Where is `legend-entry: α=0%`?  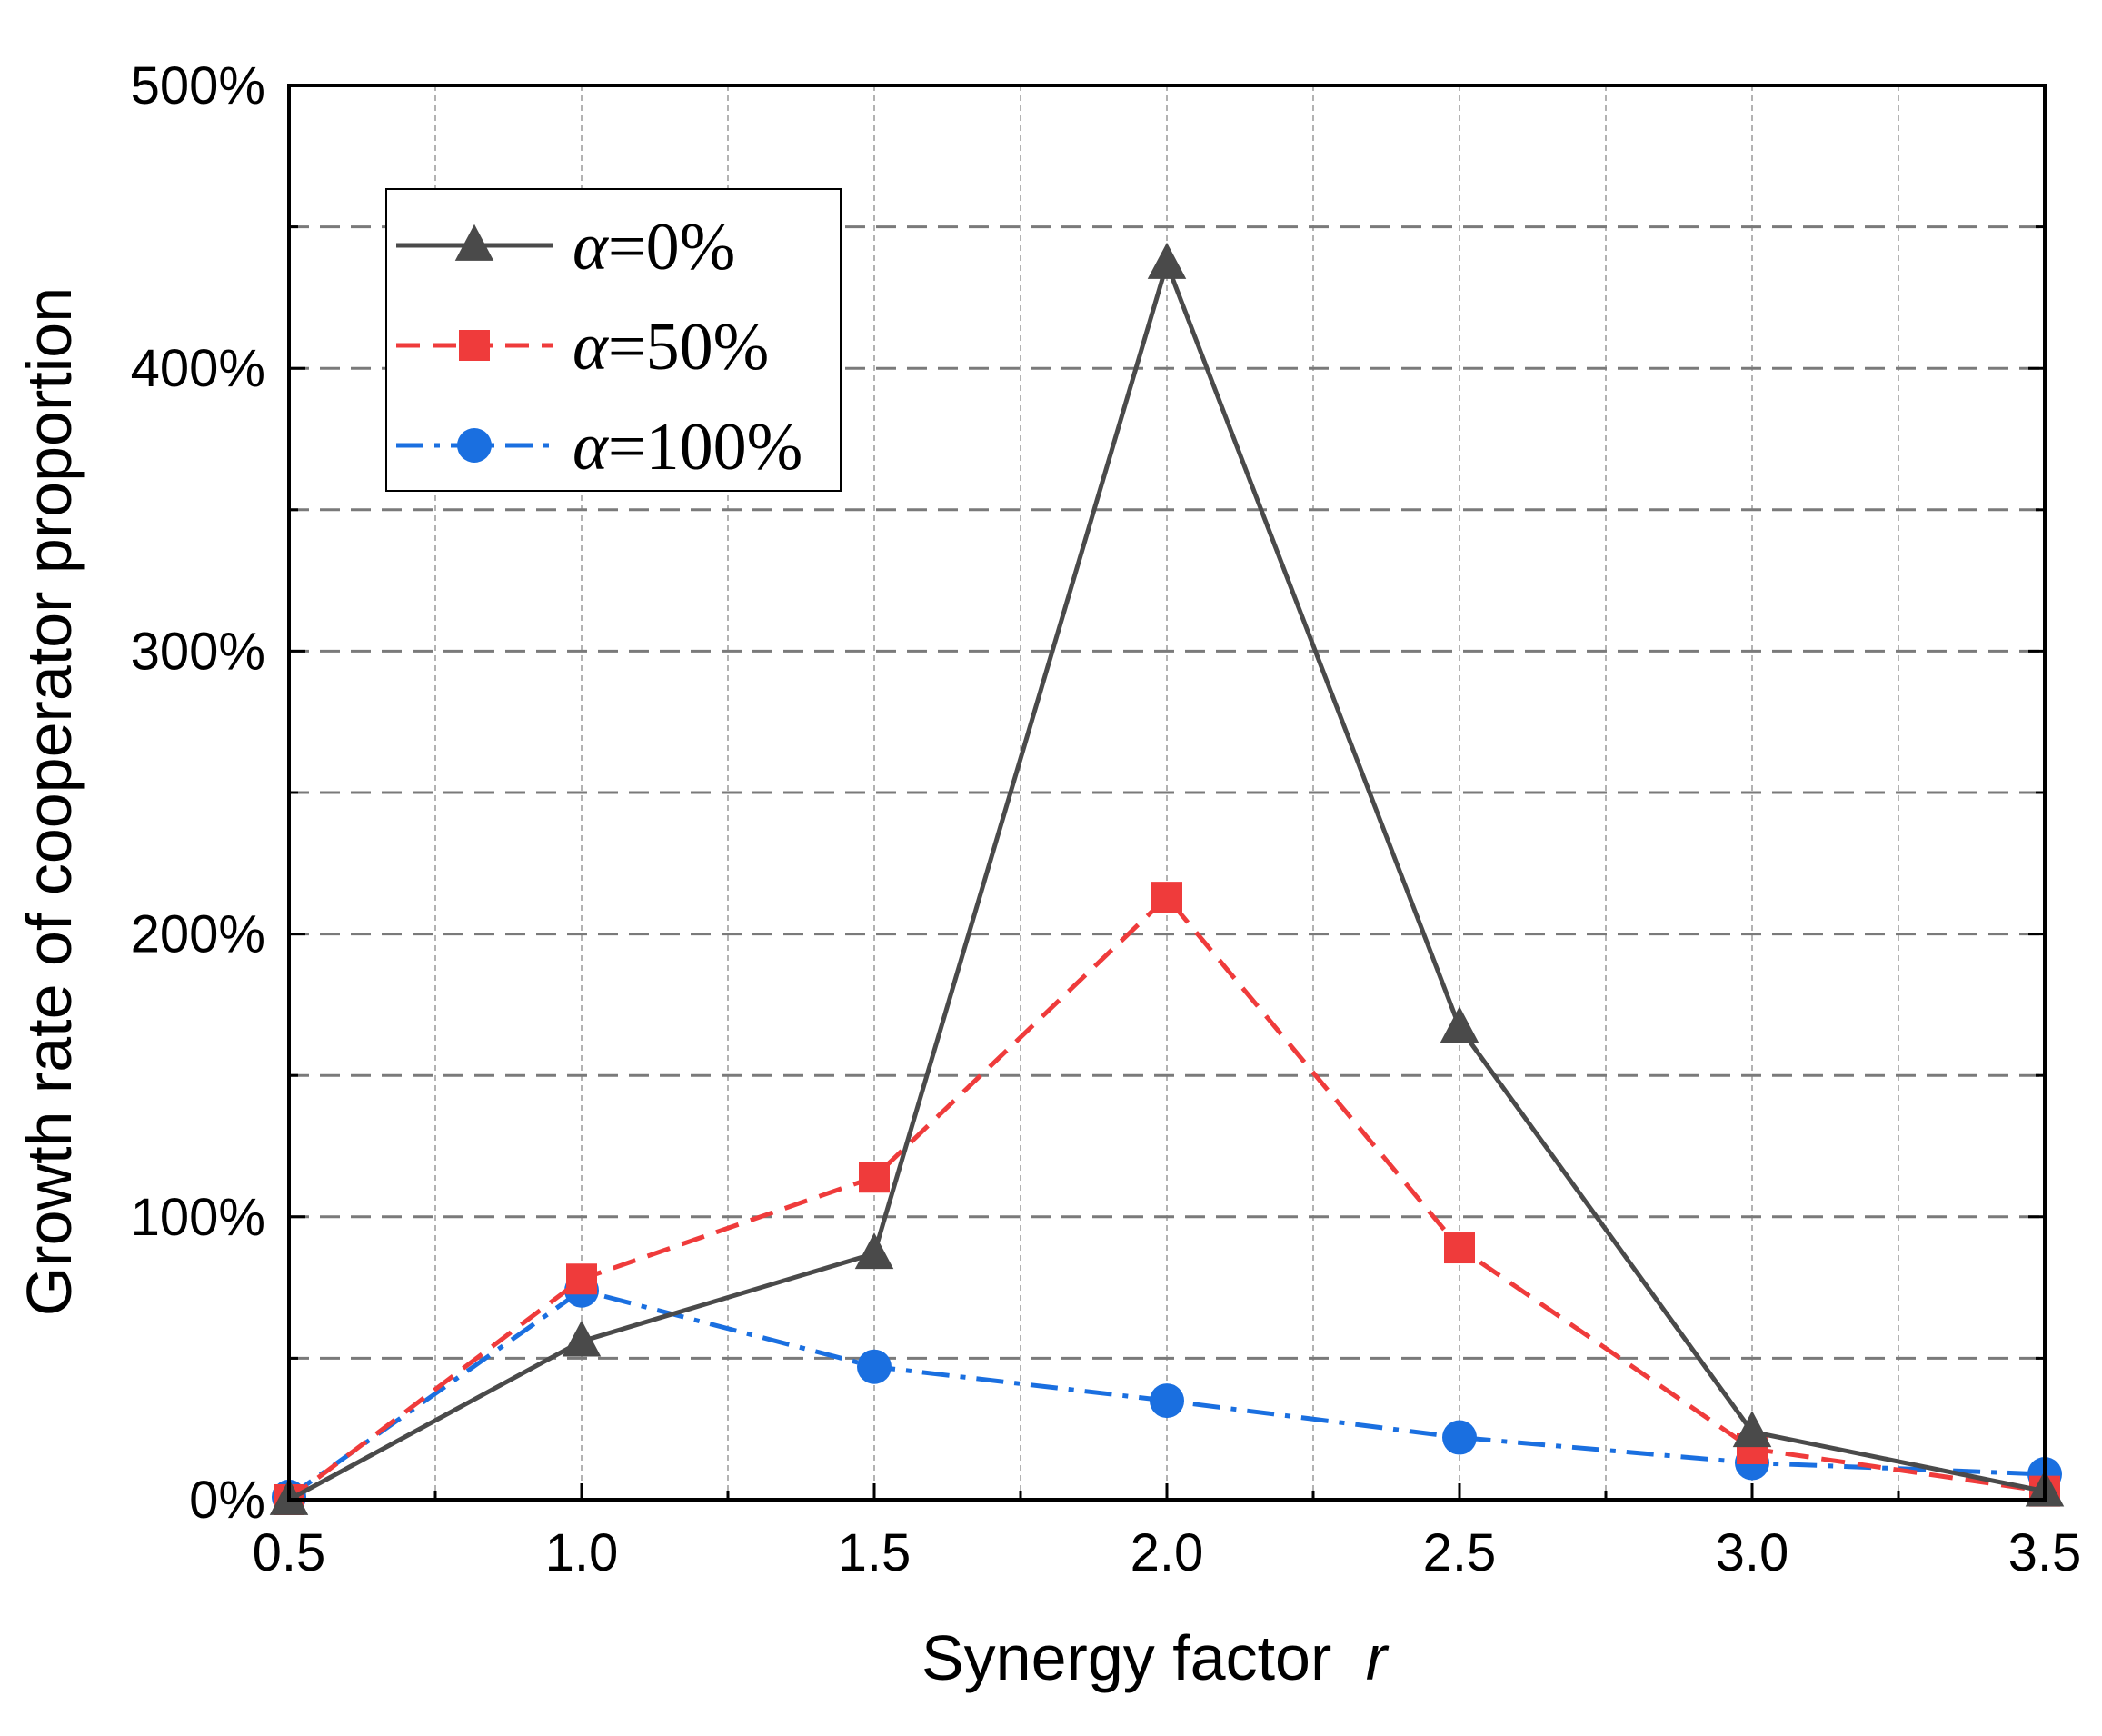
legend-entry: α=0% is located at coordinates (565, 247).